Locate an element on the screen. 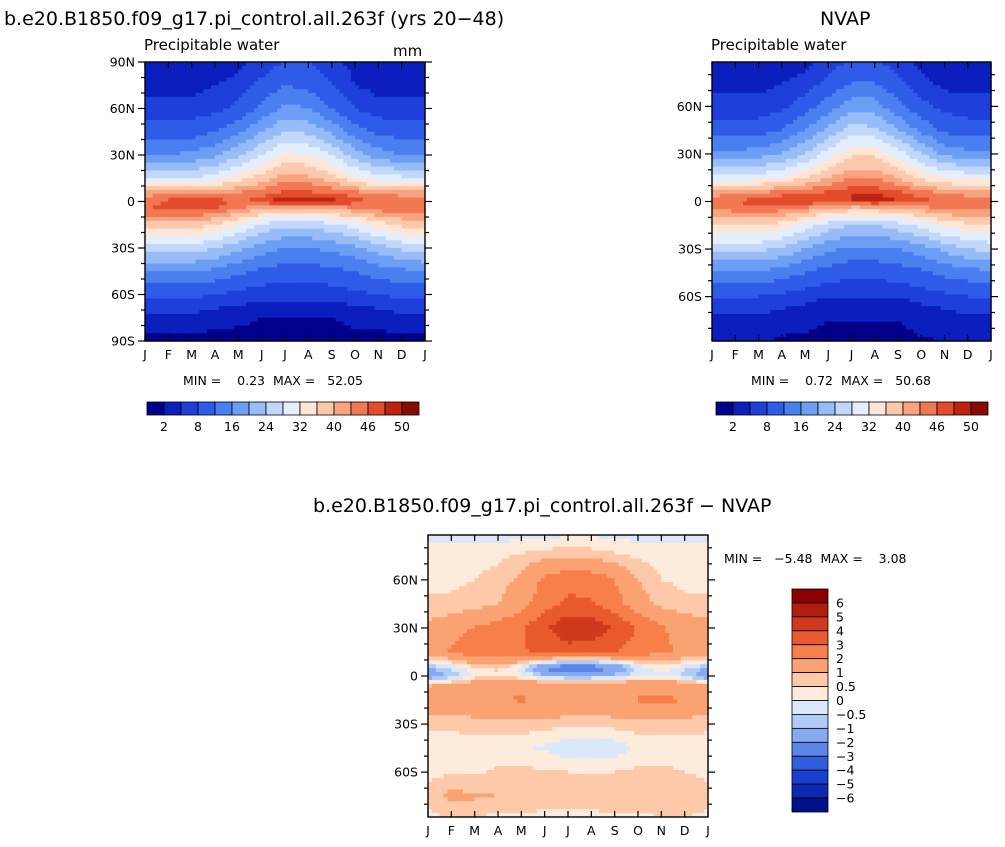 This screenshot has width=1005, height=847. colorbar-c-label-5: 1 is located at coordinates (840, 672).